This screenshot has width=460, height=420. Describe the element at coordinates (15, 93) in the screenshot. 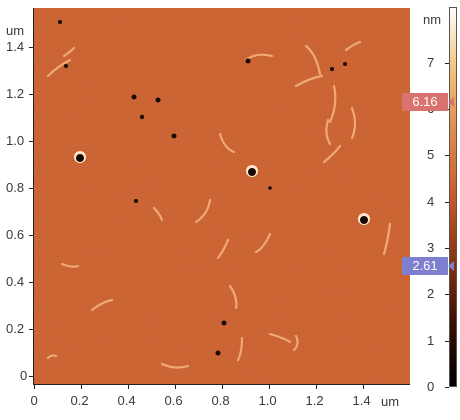

I see `y-tick-label: 1.2` at that location.